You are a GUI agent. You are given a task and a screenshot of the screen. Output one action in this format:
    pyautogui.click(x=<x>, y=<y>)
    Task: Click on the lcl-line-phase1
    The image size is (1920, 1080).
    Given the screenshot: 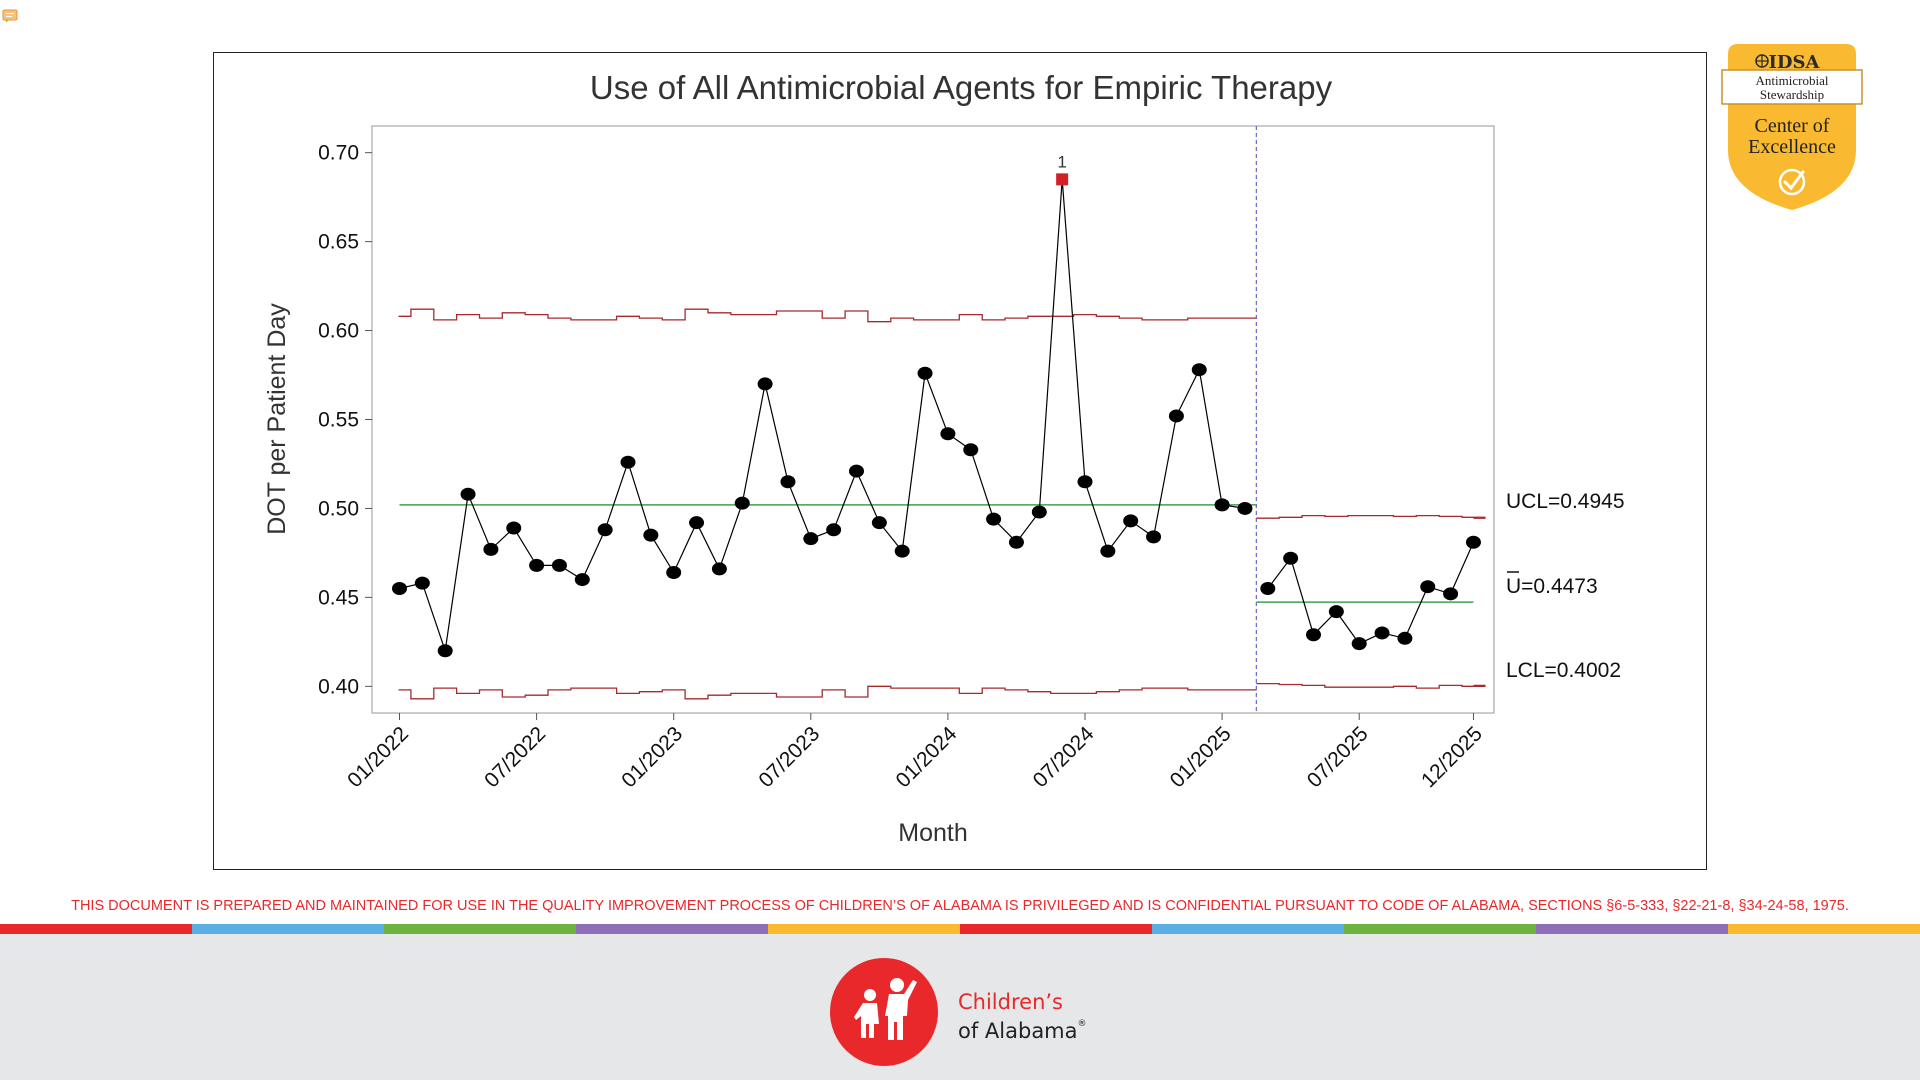 What is the action you would take?
    pyautogui.click(x=827, y=692)
    